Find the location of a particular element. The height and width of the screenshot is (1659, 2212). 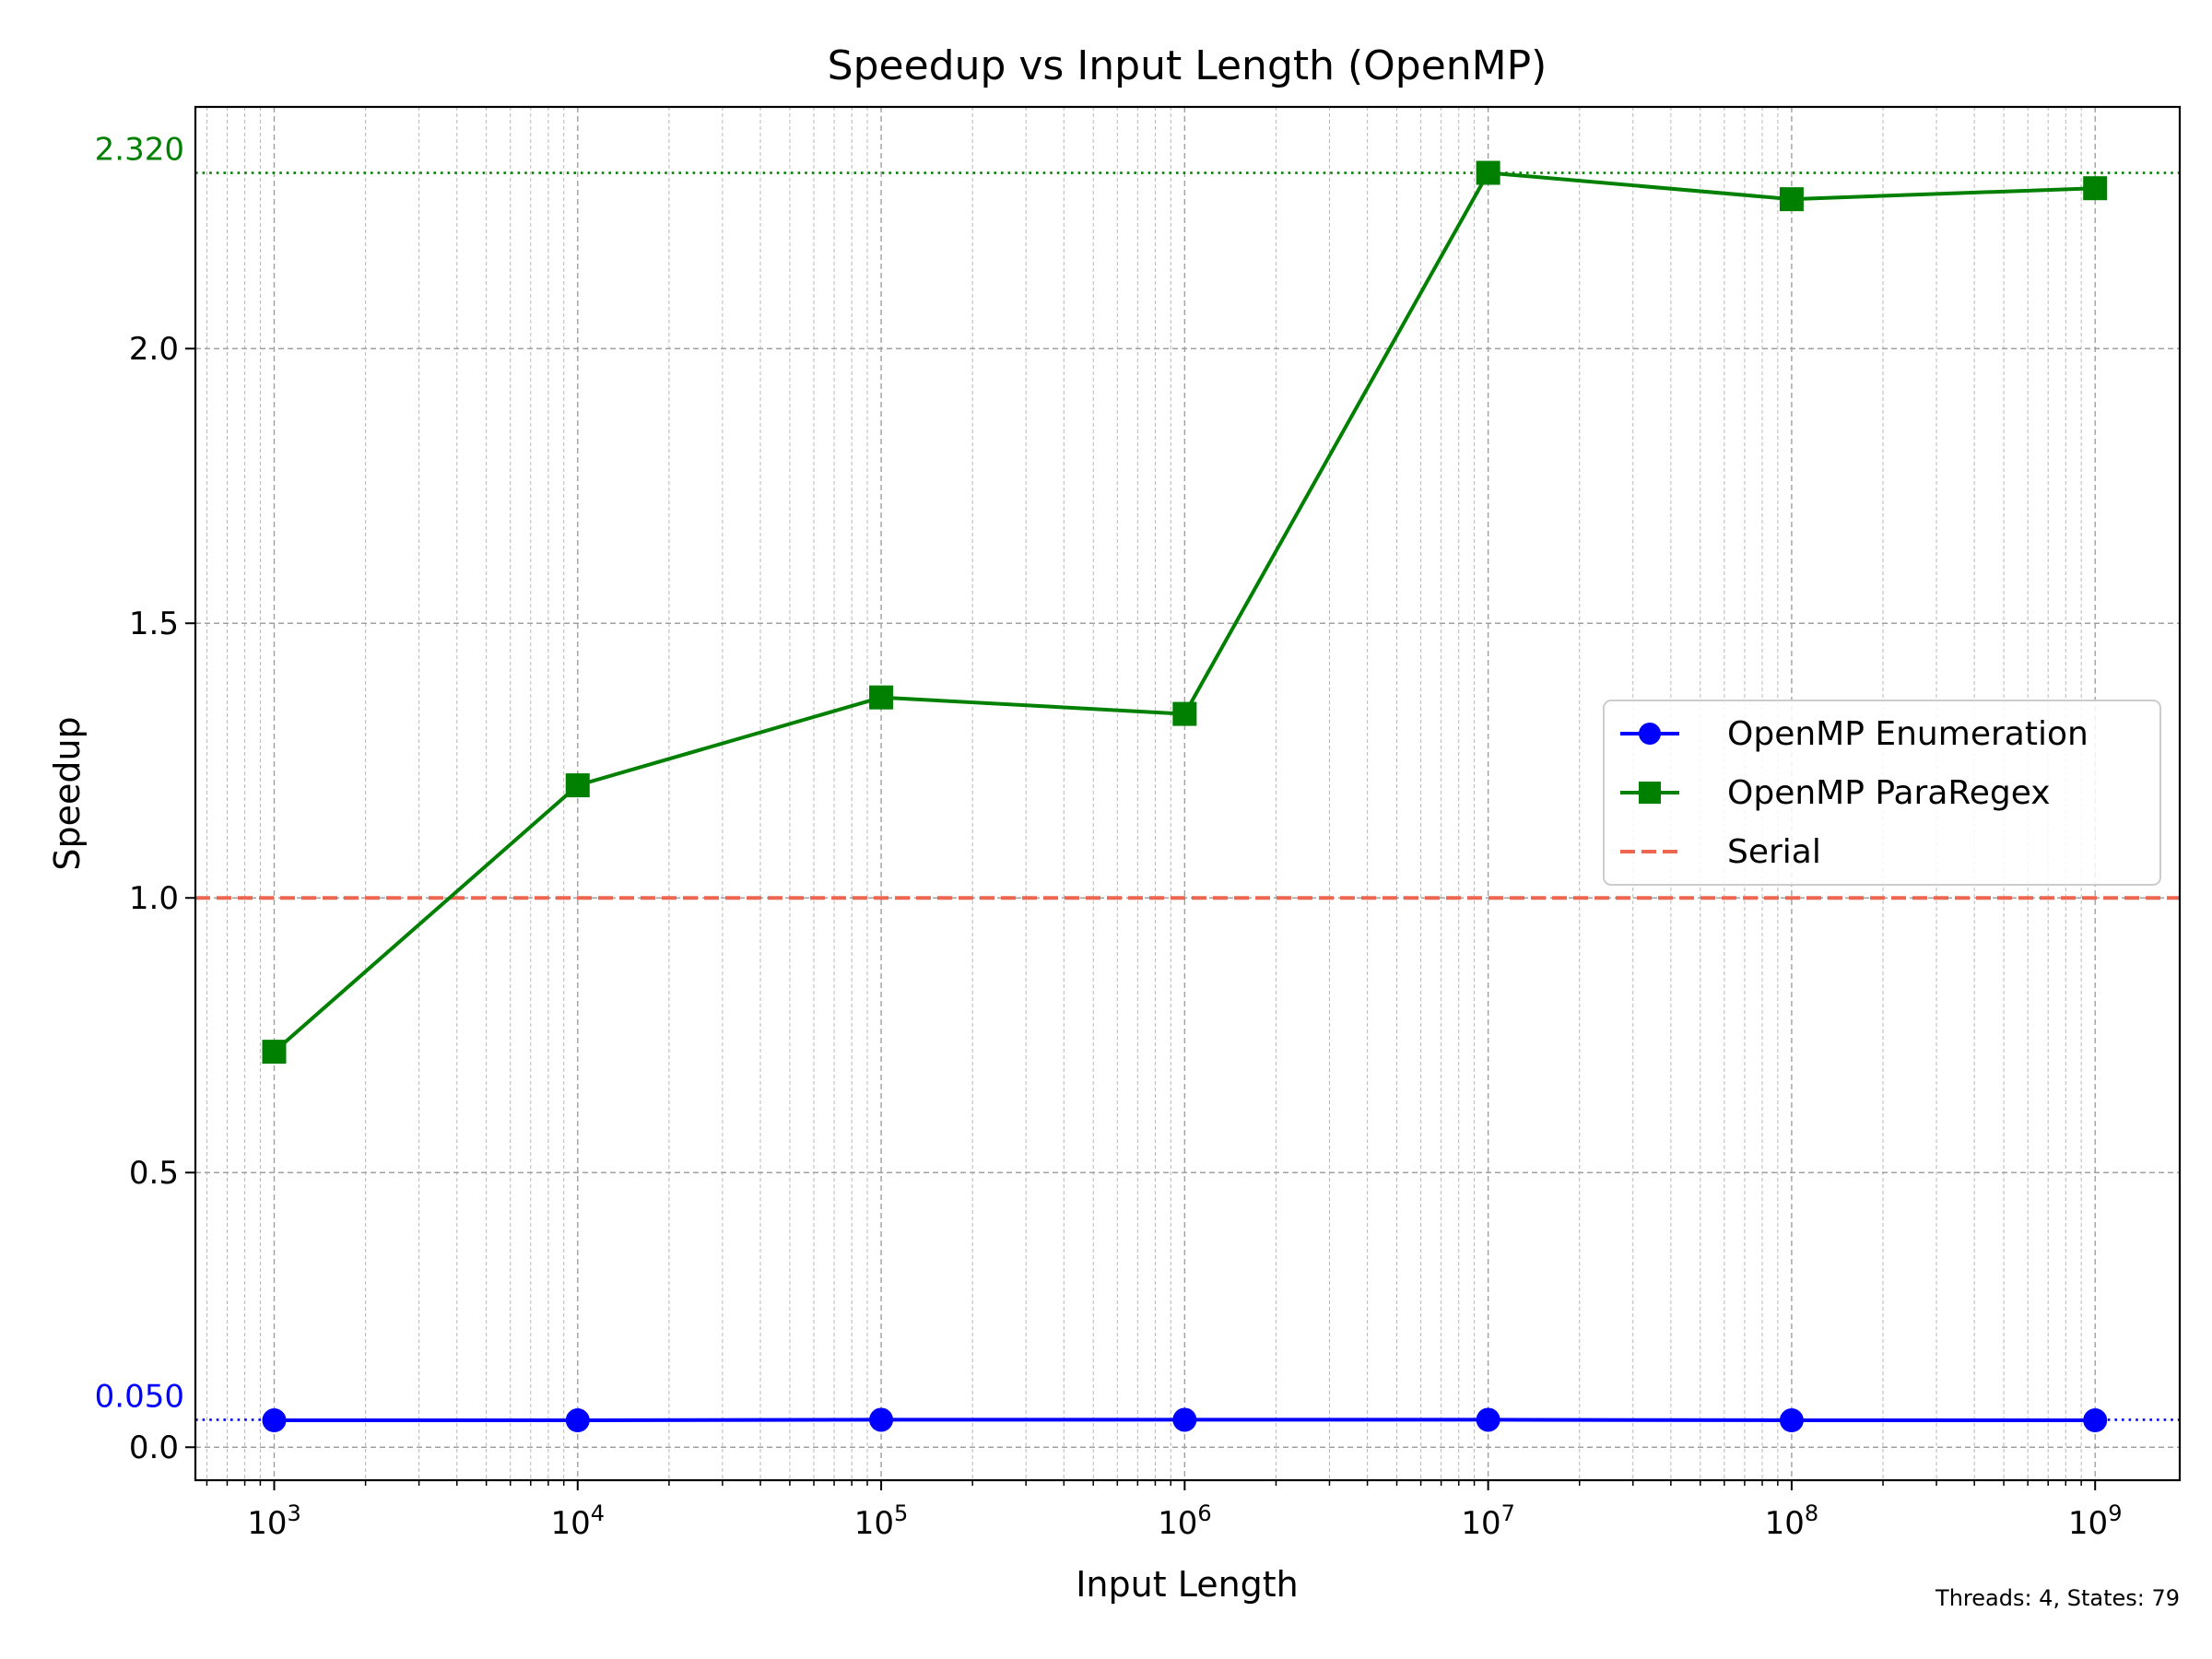

y-tick-label: 1.5 is located at coordinates (154, 624).